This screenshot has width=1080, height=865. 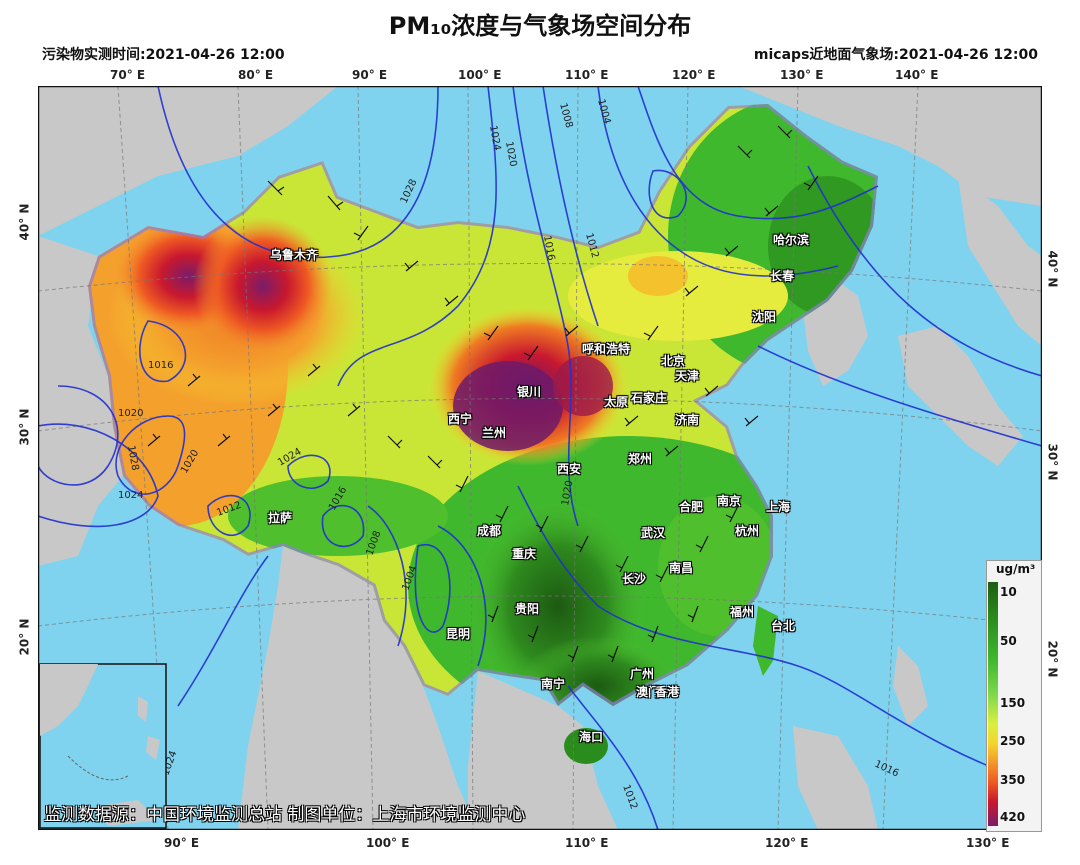 I want to click on lat-tick-left: 20° N, so click(x=24, y=637).